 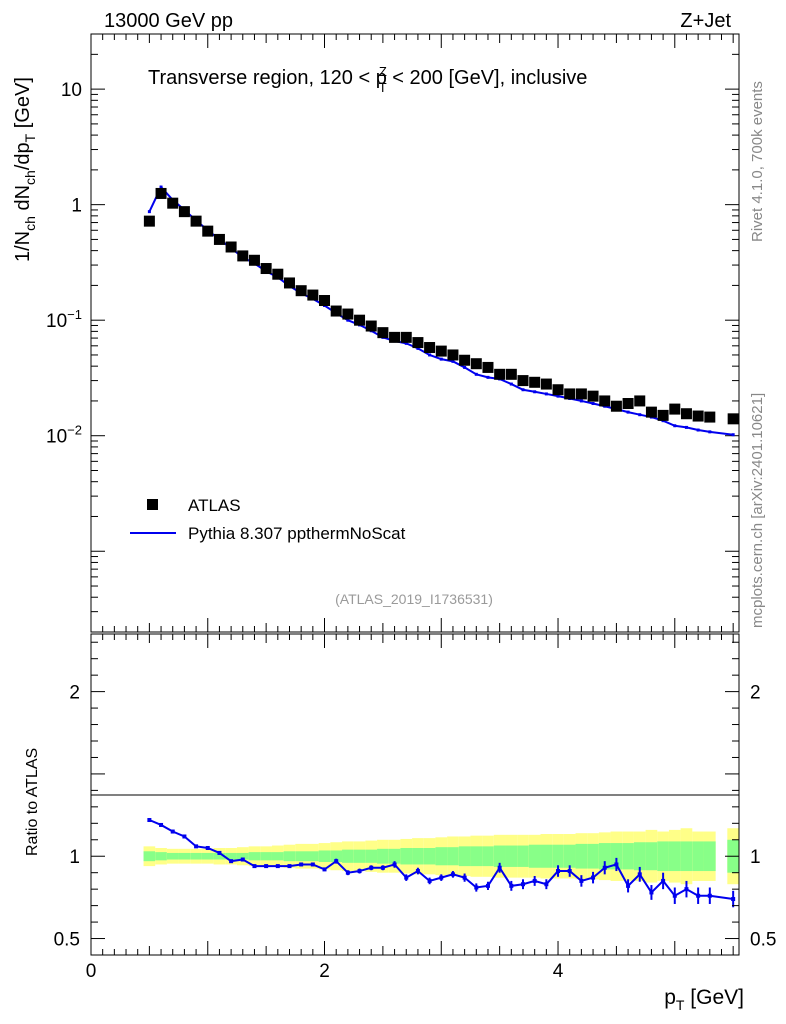 I want to click on x-tick-label: 2, so click(x=324, y=971).